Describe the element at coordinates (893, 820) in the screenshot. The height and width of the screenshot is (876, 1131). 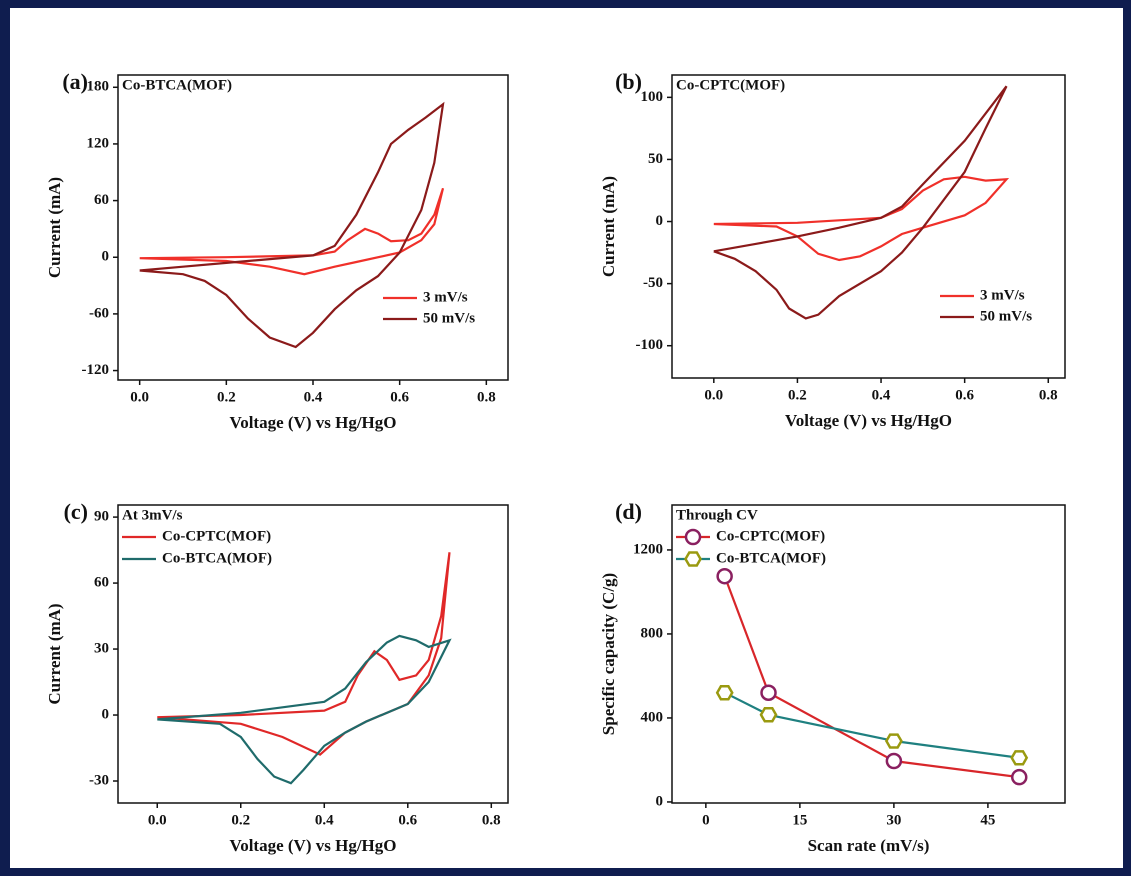
I see `x-tick-label: 30` at that location.